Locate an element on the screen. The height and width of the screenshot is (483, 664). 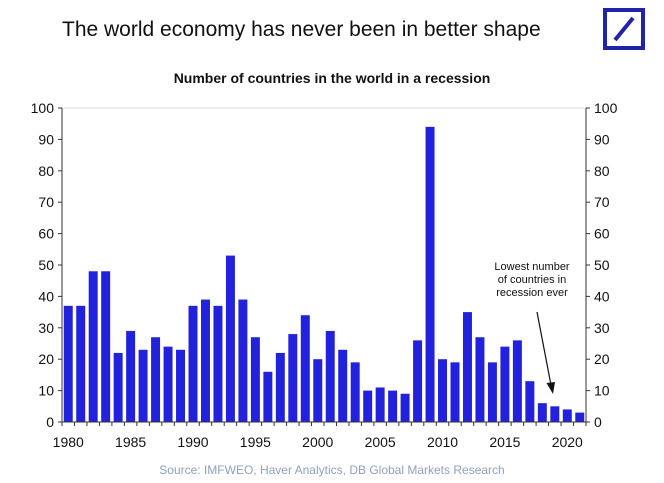
y-tick-label-left: 70 is located at coordinates (46, 202).